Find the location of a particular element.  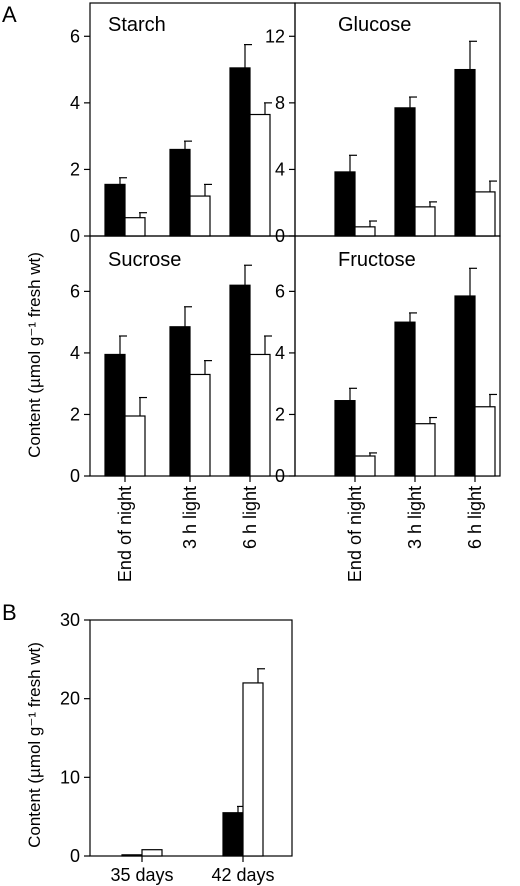

y-tick-label: 12 is located at coordinates (275, 36).